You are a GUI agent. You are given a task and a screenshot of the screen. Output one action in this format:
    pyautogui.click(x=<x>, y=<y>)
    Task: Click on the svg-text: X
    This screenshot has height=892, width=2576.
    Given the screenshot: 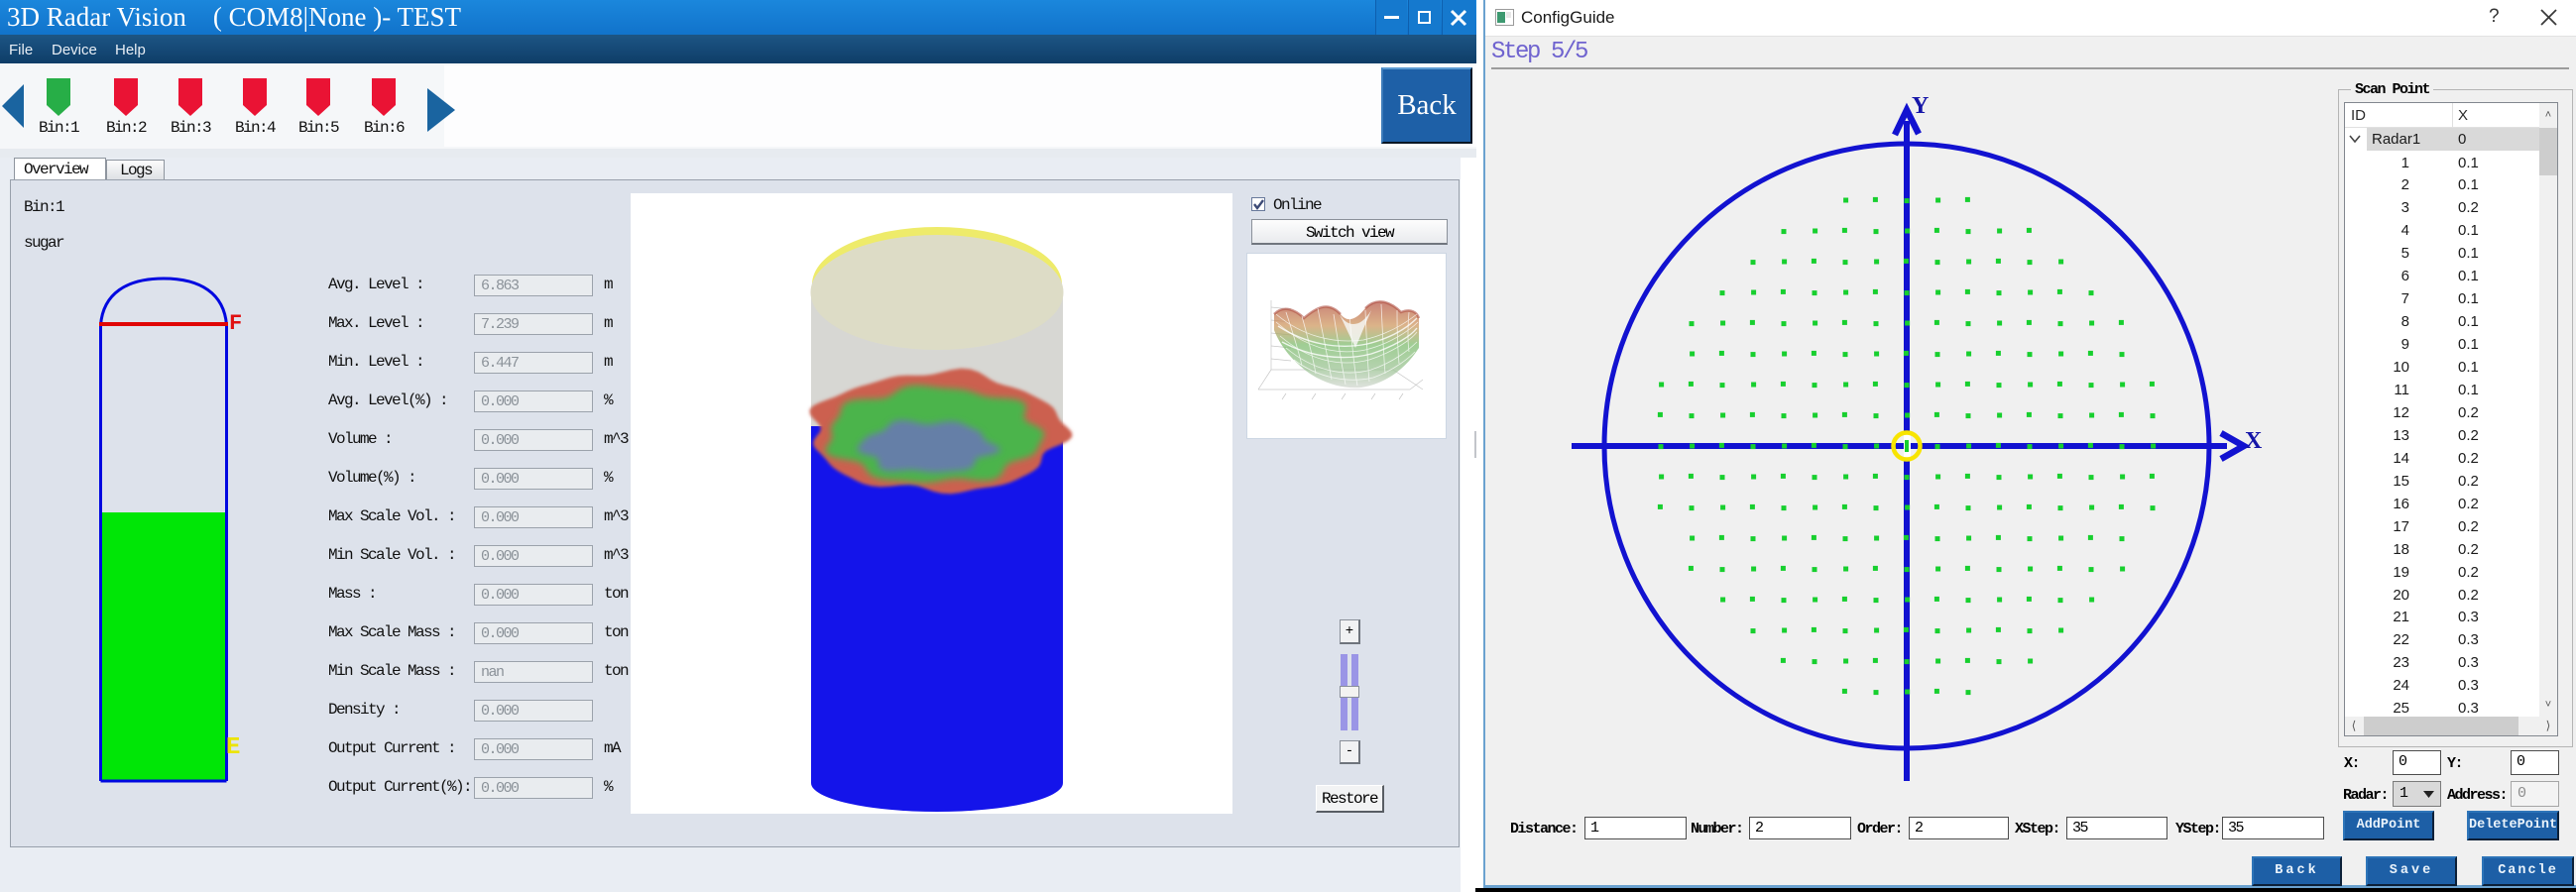 What is the action you would take?
    pyautogui.click(x=2254, y=441)
    